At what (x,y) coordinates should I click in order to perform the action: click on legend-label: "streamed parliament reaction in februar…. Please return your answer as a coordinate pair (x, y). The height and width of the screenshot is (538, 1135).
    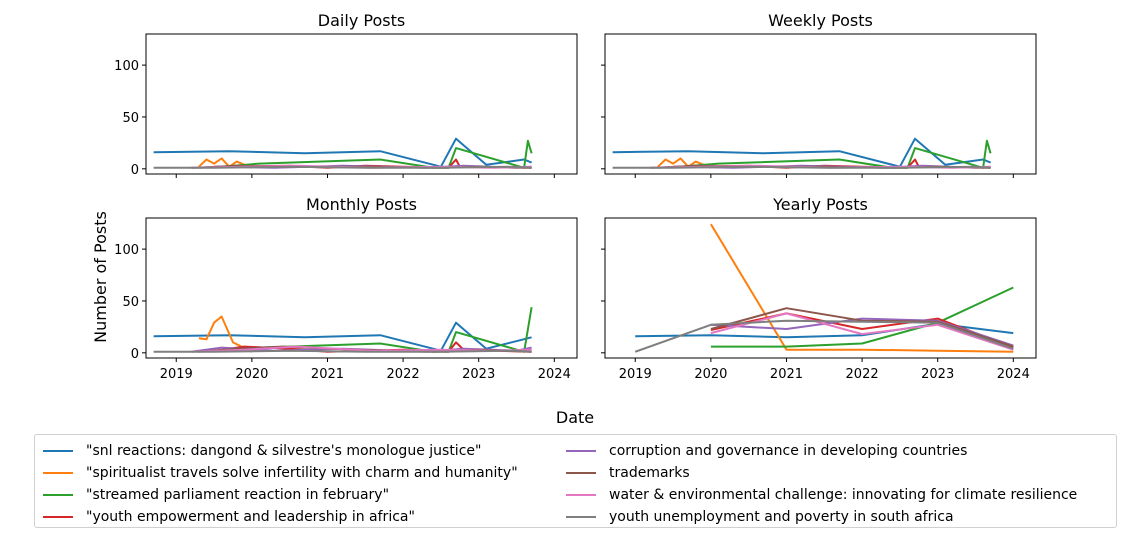
    Looking at the image, I should click on (238, 495).